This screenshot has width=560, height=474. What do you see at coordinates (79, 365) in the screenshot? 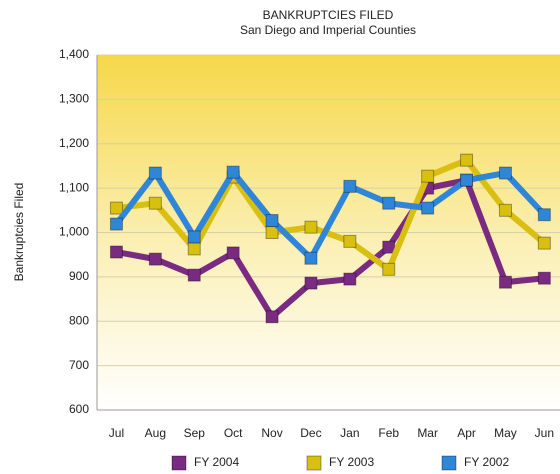
I see `y-tick-label: 700` at bounding box center [79, 365].